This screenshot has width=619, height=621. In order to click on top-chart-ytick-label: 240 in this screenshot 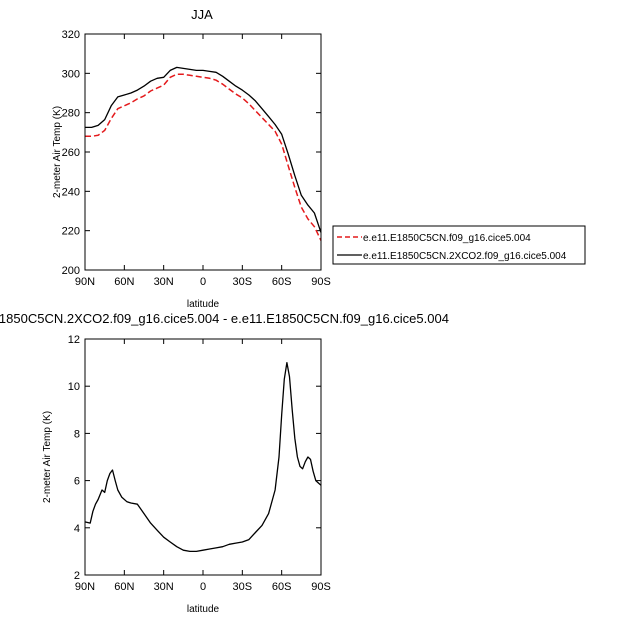, I will do `click(71, 192)`.